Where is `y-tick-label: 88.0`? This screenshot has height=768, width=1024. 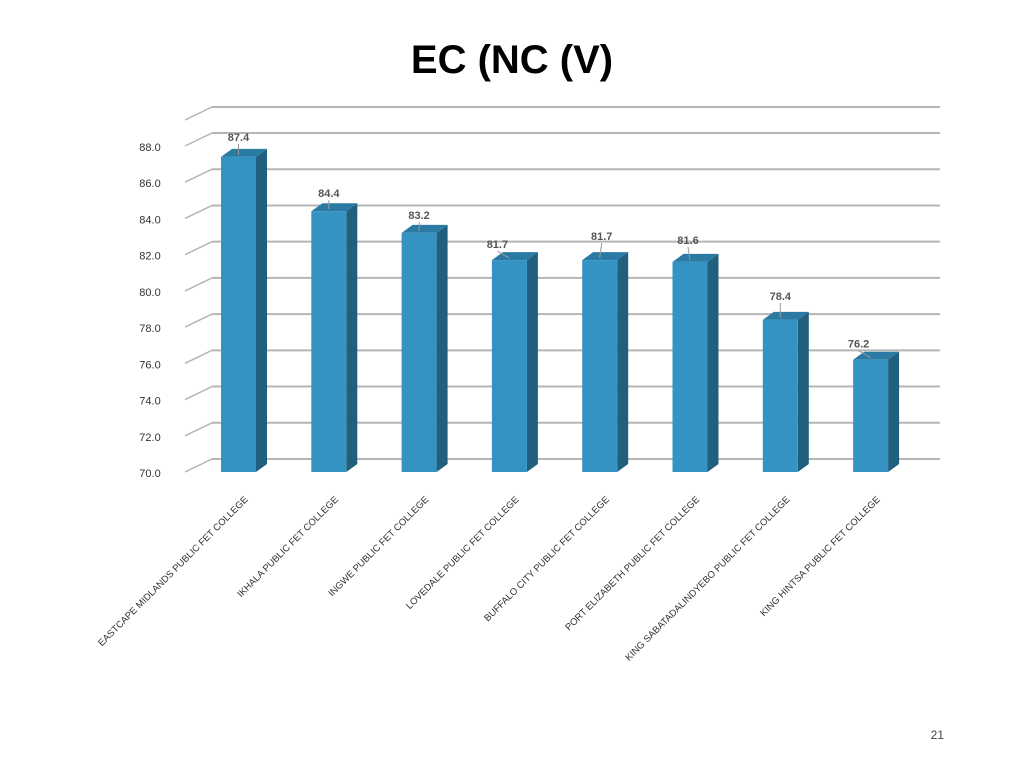
y-tick-label: 88.0 is located at coordinates (149, 148).